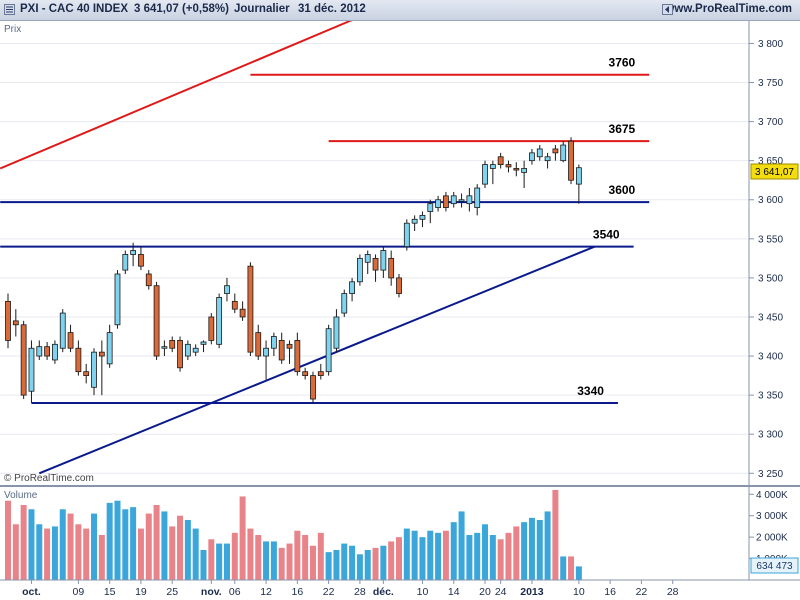 This screenshot has width=800, height=600. Describe the element at coordinates (181, 9) in the screenshot. I see `last-price-change: 3 641,07 (+0,58%)` at that location.